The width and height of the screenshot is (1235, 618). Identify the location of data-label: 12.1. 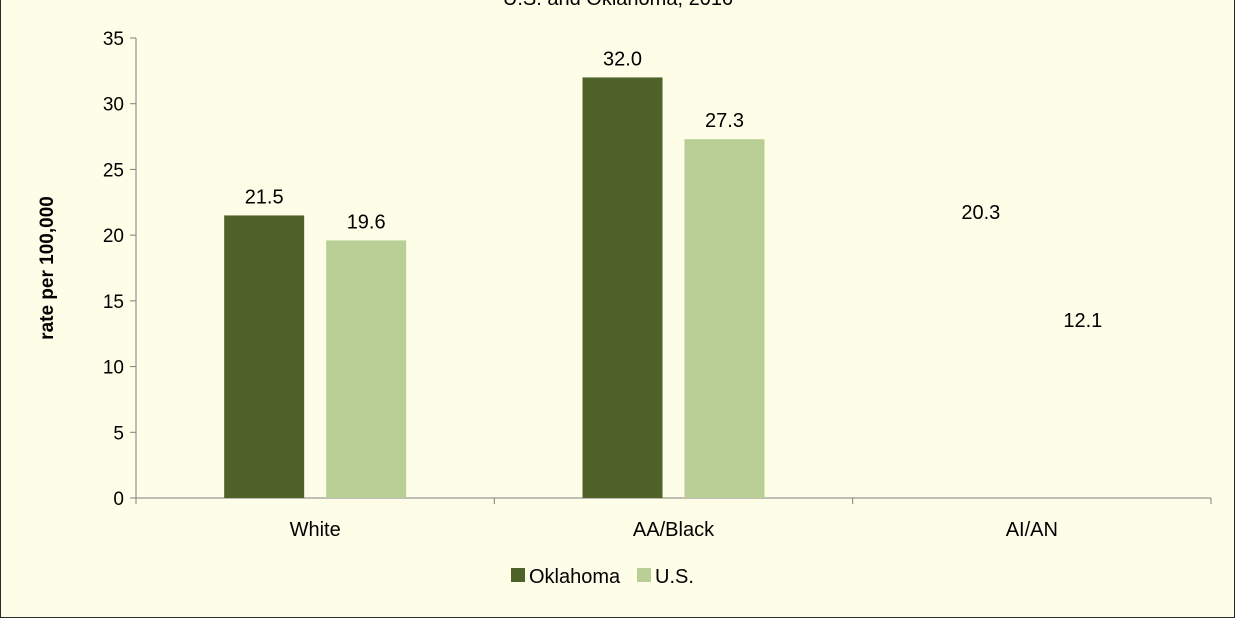
(1082, 321).